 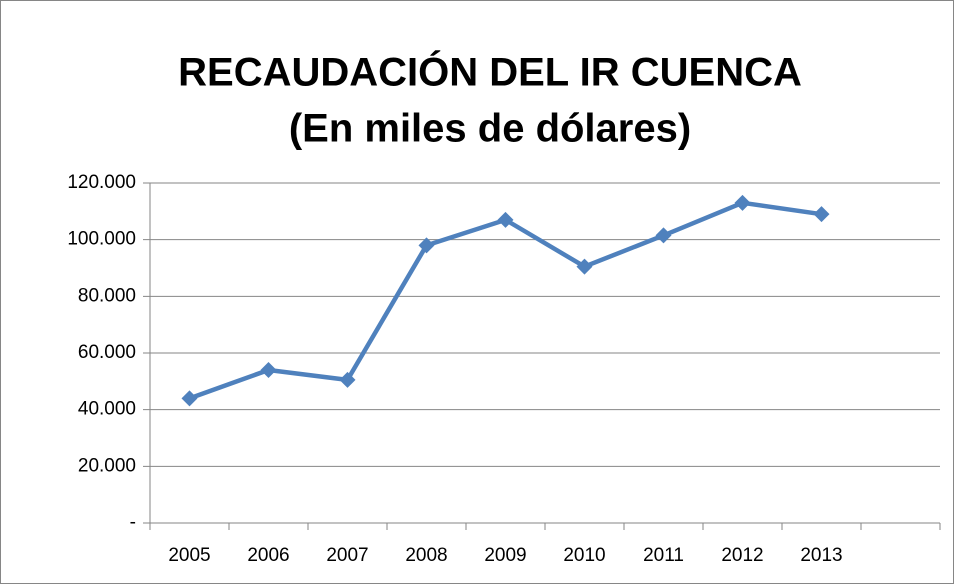 What do you see at coordinates (490, 129) in the screenshot?
I see `chart-subtitle: (En miles de dólares)` at bounding box center [490, 129].